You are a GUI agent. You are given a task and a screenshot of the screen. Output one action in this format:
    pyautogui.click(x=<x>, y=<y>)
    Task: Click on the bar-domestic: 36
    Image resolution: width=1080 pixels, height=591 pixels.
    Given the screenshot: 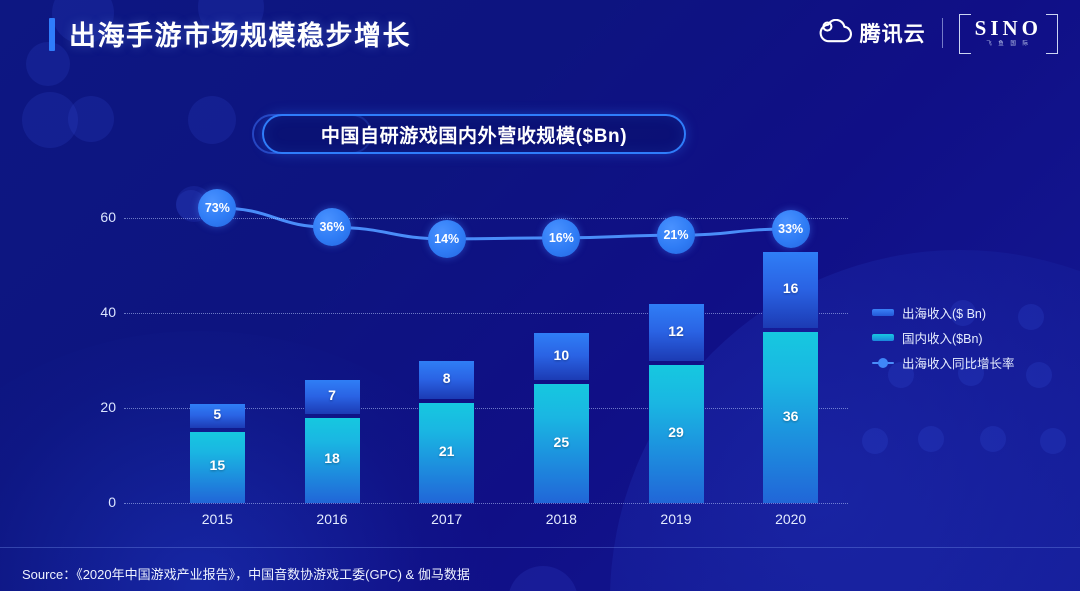 What is the action you would take?
    pyautogui.click(x=791, y=417)
    